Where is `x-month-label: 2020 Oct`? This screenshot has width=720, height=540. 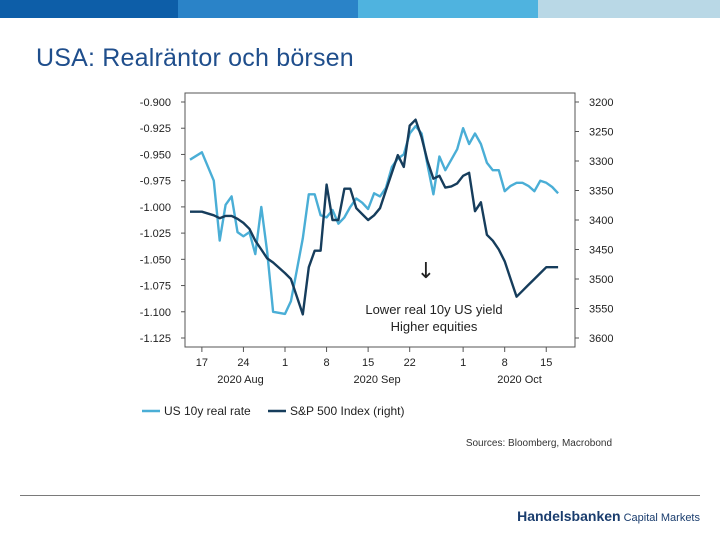
x-month-label: 2020 Oct is located at coordinates (519, 380).